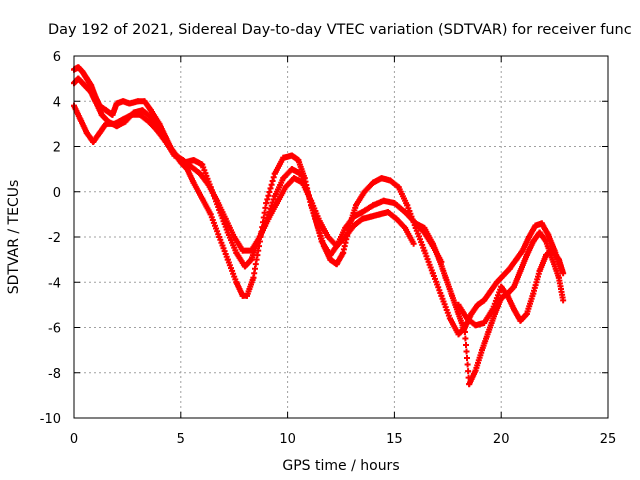 Image resolution: width=640 pixels, height=480 pixels. Describe the element at coordinates (57, 148) in the screenshot. I see `y-tick-label: 2` at that location.